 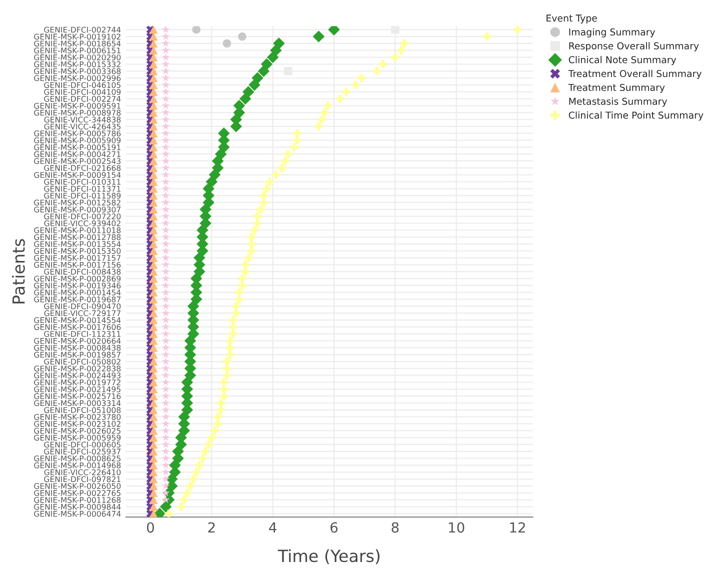 What do you see at coordinates (329, 556) in the screenshot?
I see `x-axis-title: Time (Years)` at bounding box center [329, 556].